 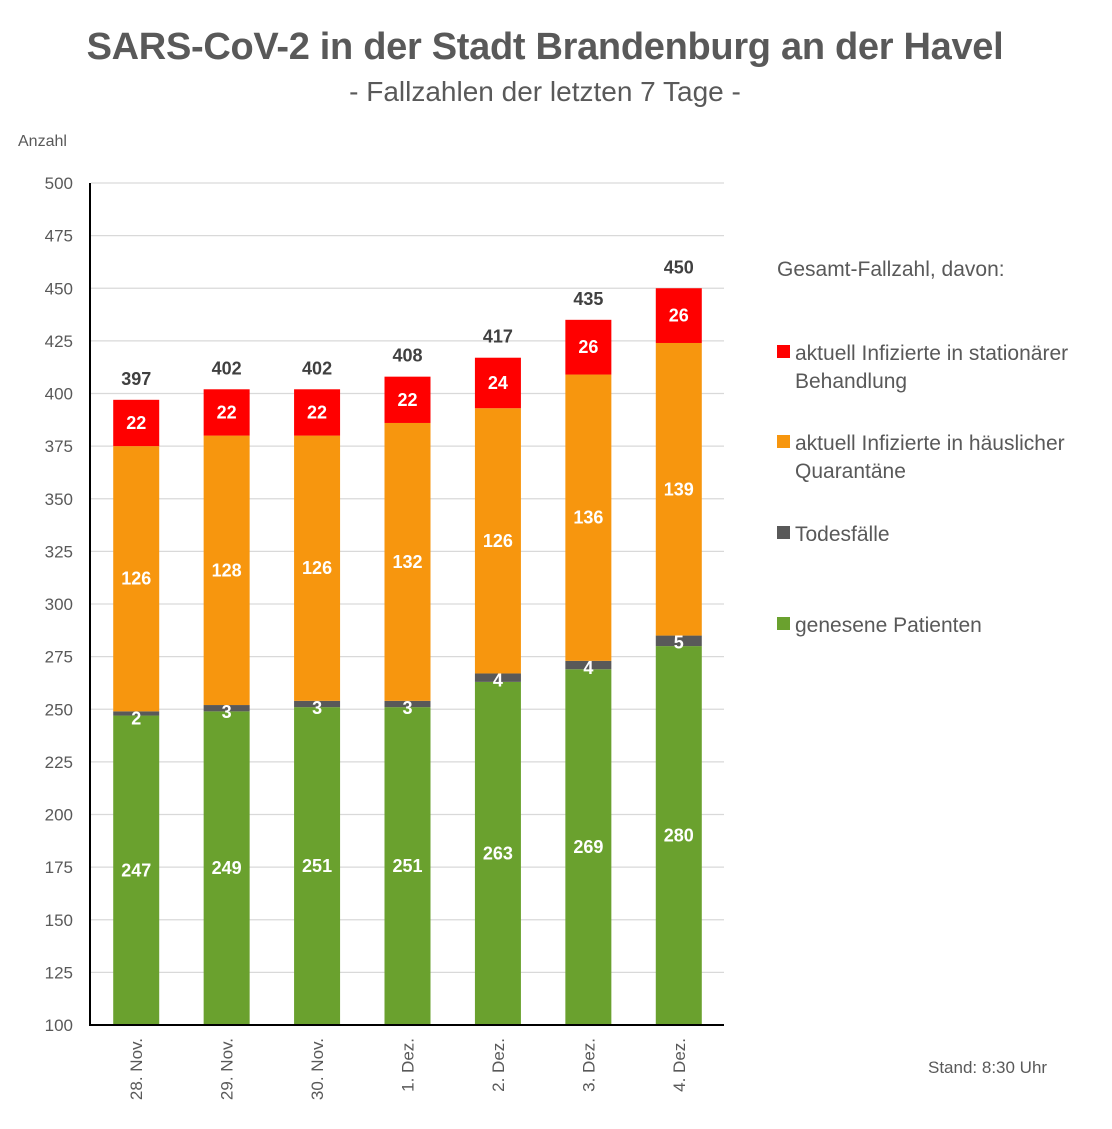 I want to click on y-tick-label: 500, so click(x=59, y=183).